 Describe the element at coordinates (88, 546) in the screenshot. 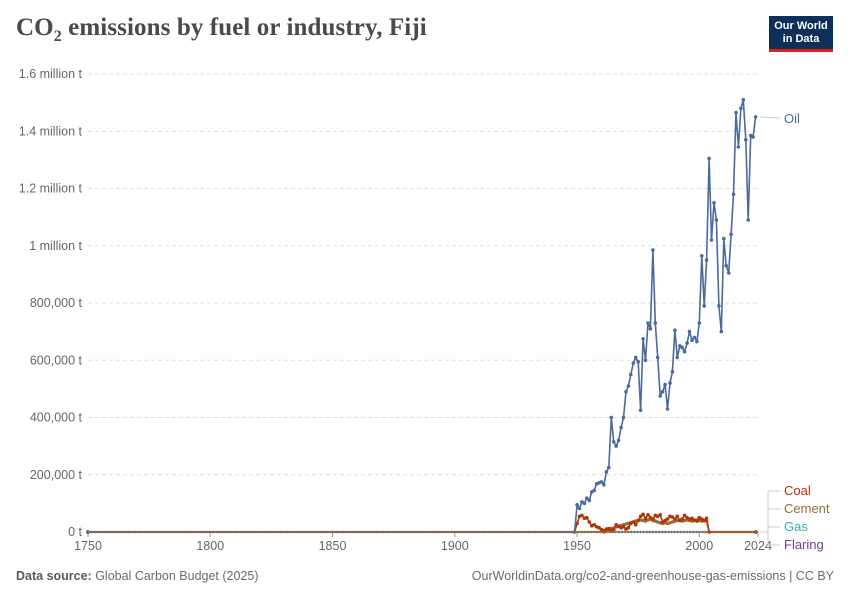

I see `x-tick-label: 1750` at that location.